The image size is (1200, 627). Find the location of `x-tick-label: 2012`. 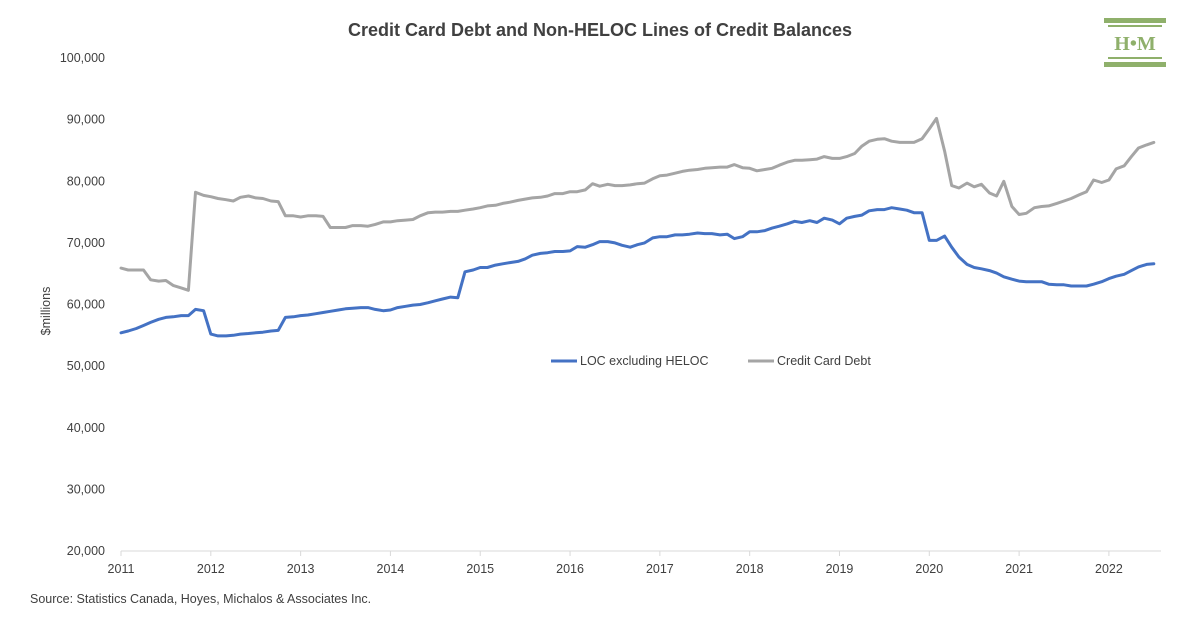

x-tick-label: 2012 is located at coordinates (211, 569).